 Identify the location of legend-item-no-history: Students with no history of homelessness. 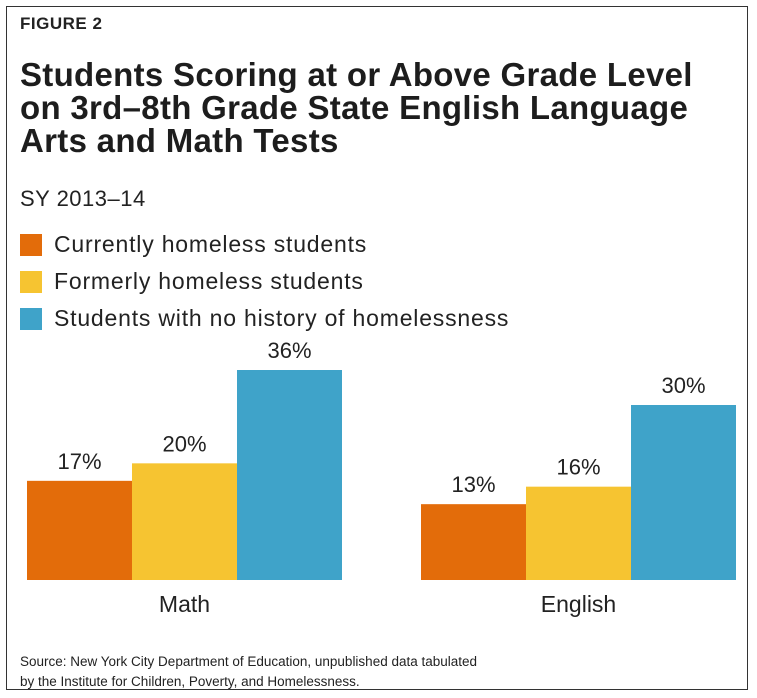
(264, 318).